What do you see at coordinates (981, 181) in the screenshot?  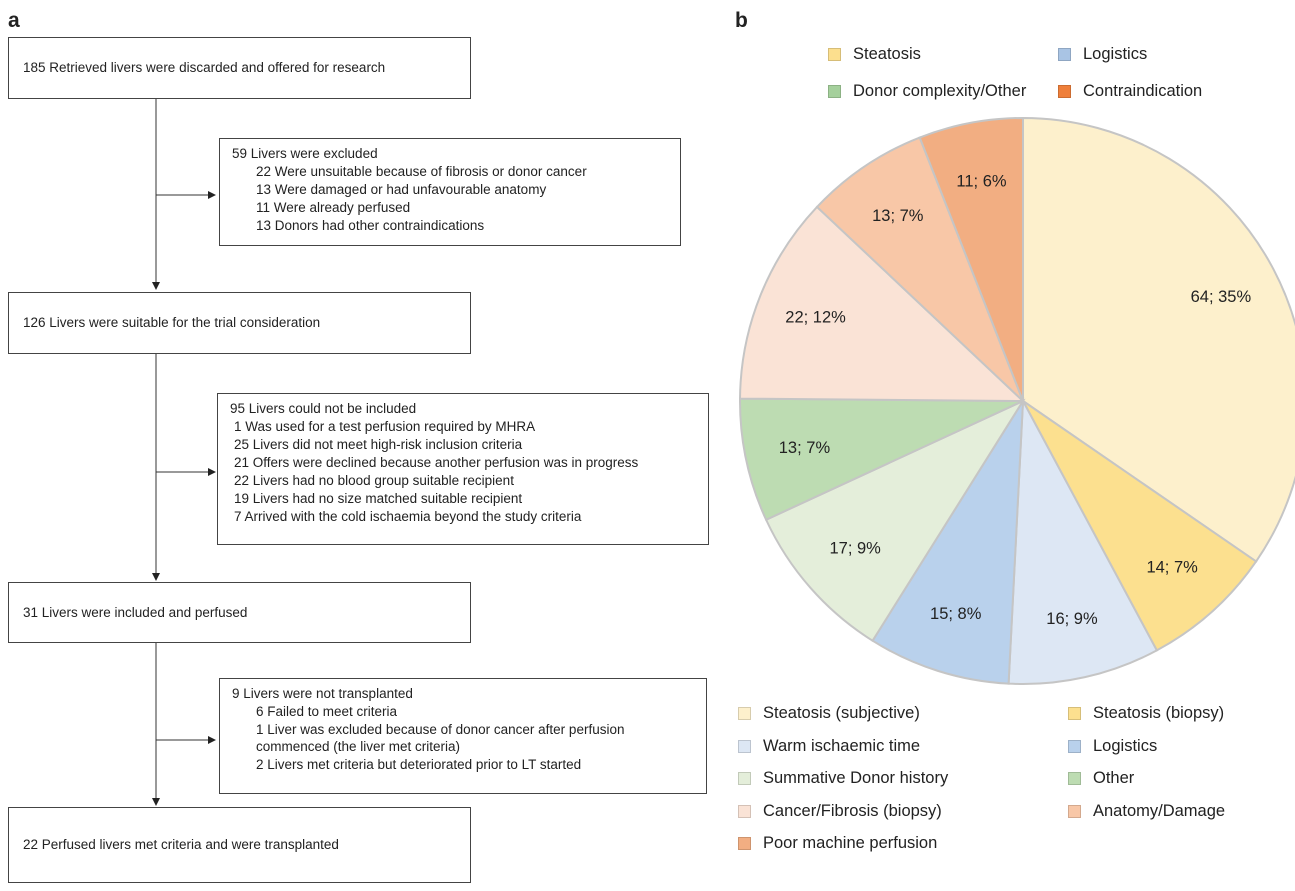 I see `pie-slice-label: 11; 6%` at bounding box center [981, 181].